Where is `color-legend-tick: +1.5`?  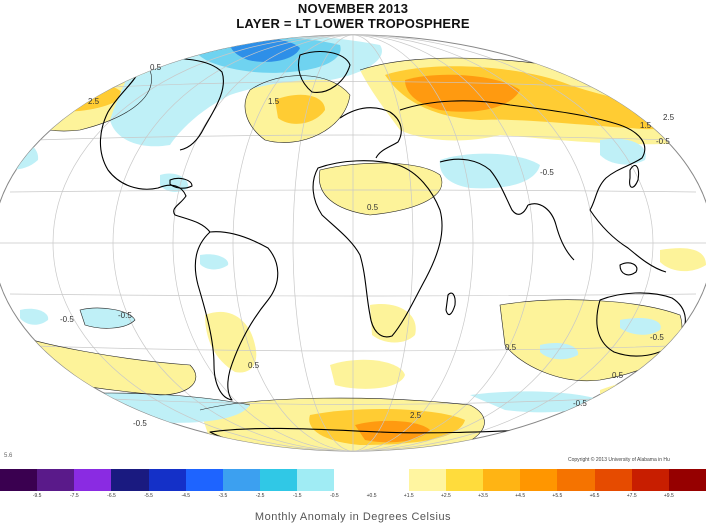
color-legend-tick: +1.5 is located at coordinates (408, 496).